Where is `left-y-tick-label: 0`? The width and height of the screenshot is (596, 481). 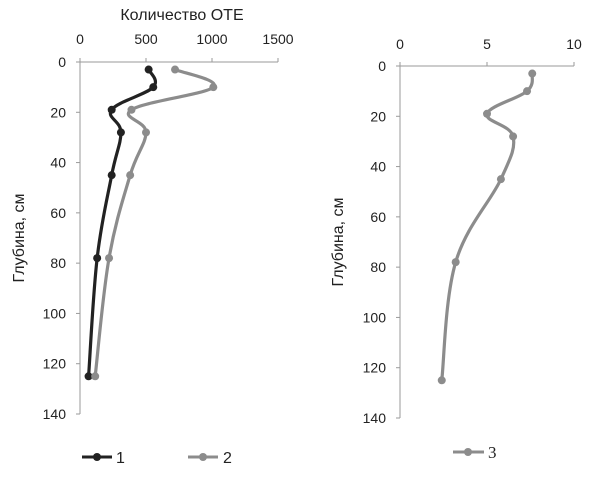 left-y-tick-label: 0 is located at coordinates (62, 62).